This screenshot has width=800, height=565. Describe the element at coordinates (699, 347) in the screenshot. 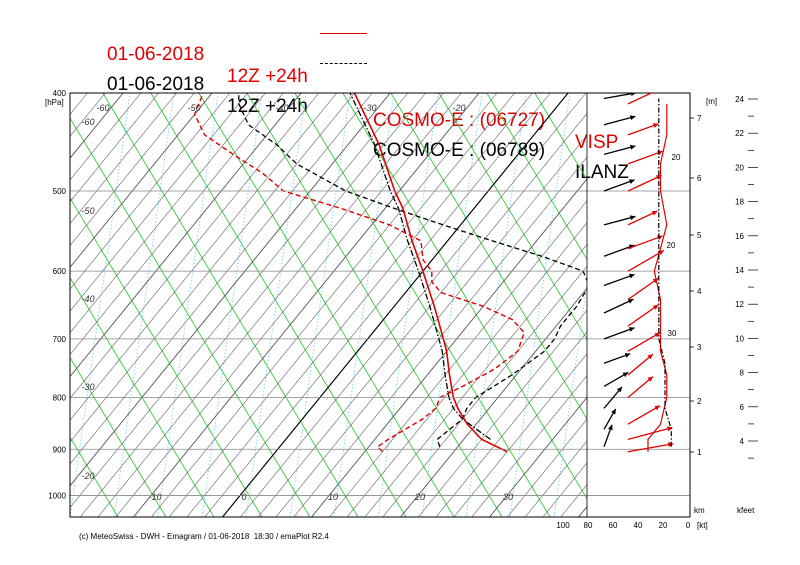

I see `height-m-tick-label: 3` at that location.